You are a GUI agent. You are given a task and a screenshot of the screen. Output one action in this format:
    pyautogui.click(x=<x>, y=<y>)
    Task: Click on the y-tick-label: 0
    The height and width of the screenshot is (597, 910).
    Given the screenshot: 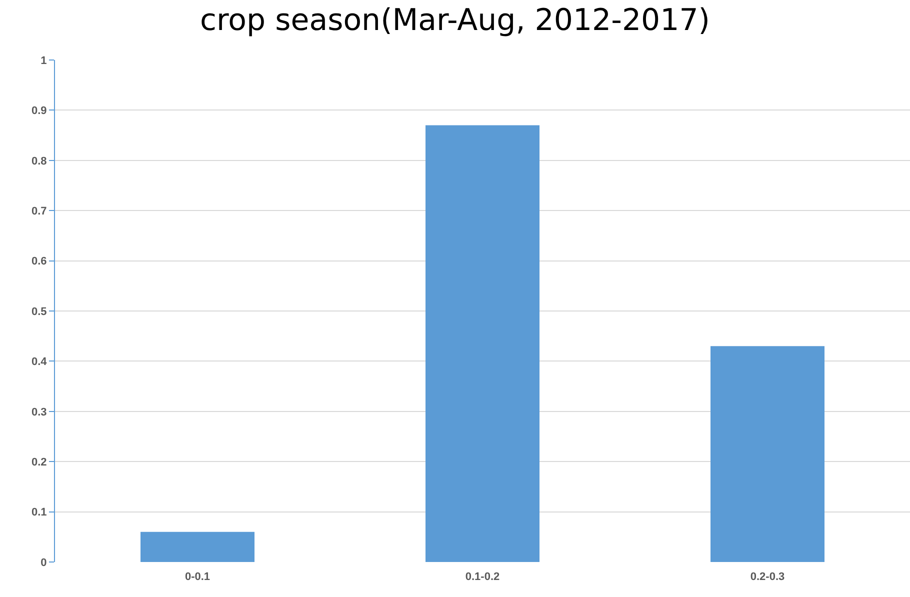 What is the action you would take?
    pyautogui.click(x=43, y=562)
    